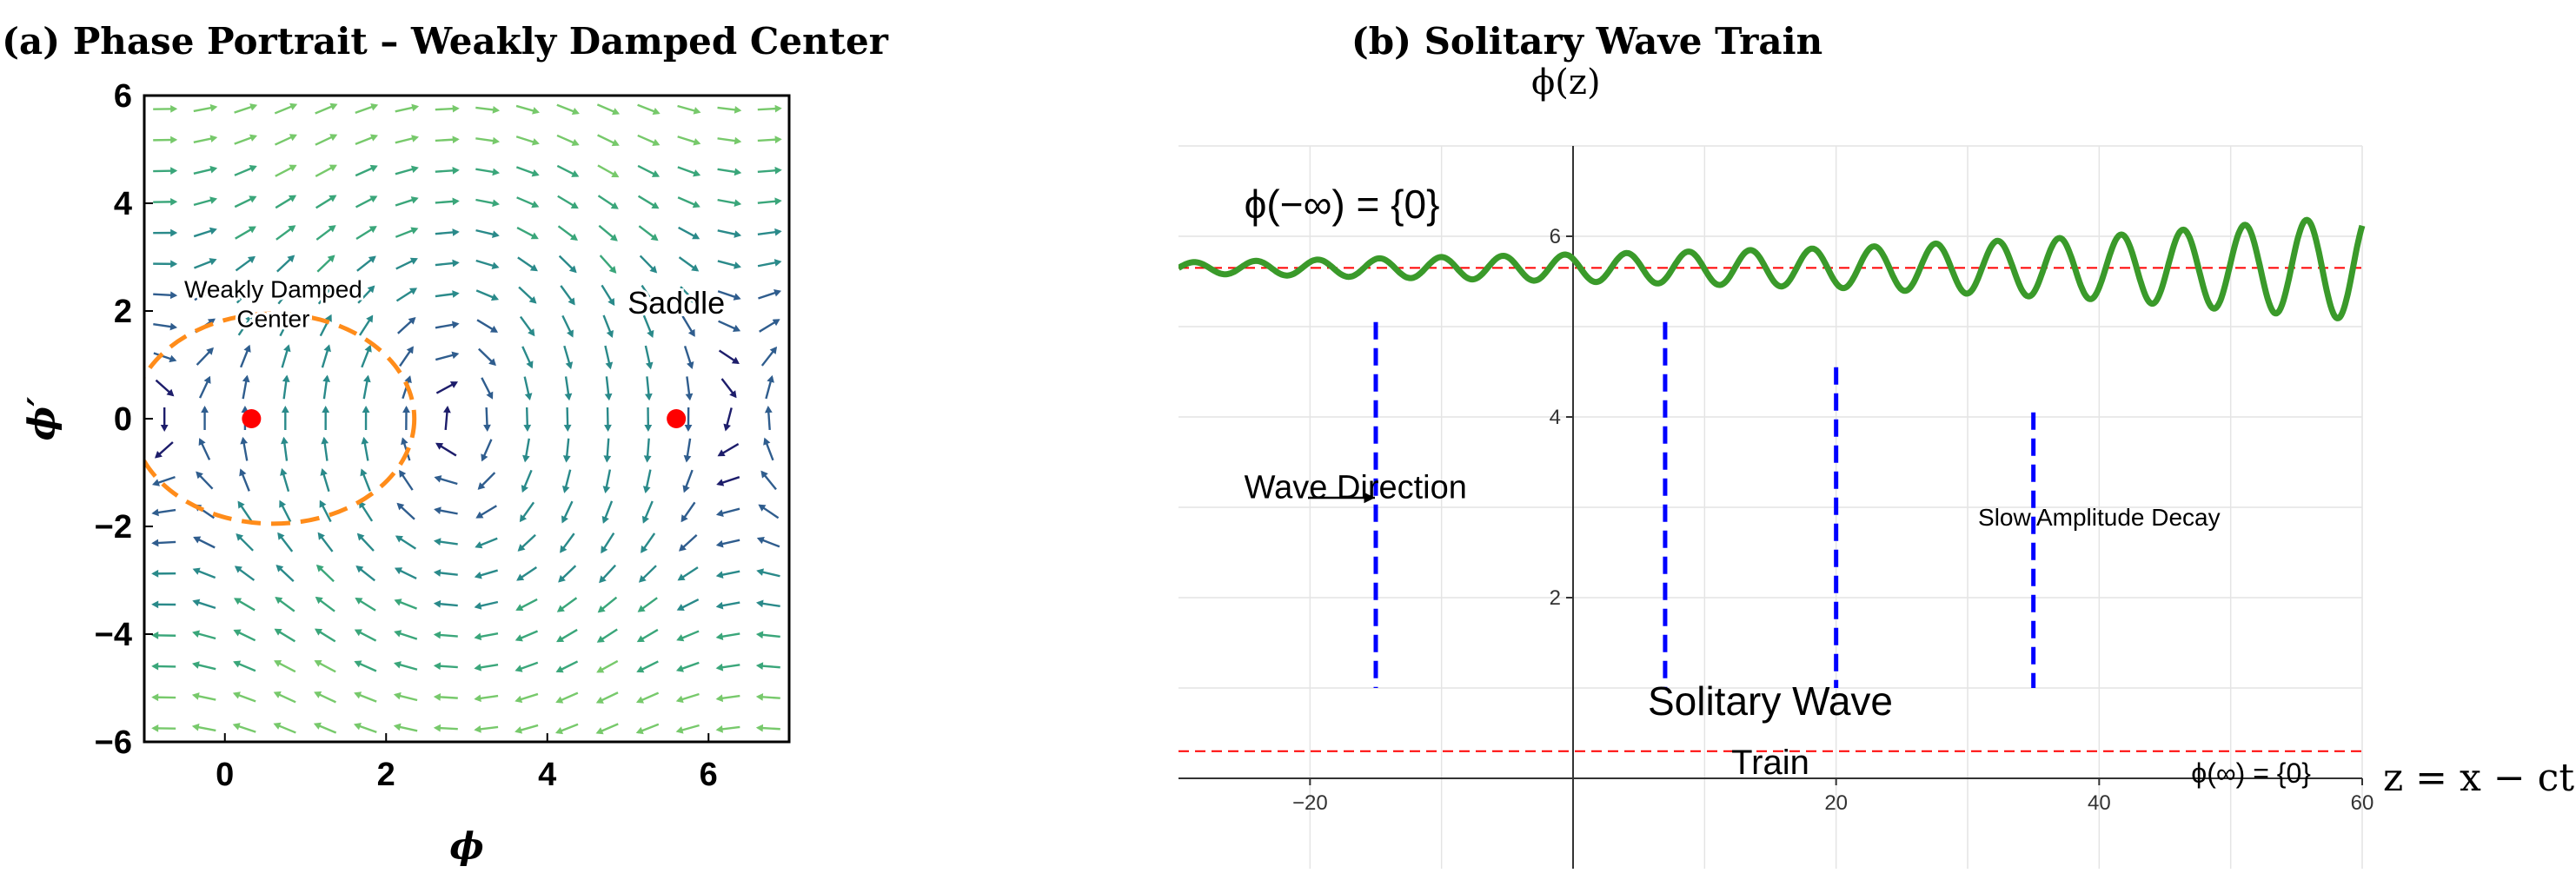 This screenshot has height=893, width=2576. I want to click on panel-b-xlabel: z = x − ct, so click(2478, 778).